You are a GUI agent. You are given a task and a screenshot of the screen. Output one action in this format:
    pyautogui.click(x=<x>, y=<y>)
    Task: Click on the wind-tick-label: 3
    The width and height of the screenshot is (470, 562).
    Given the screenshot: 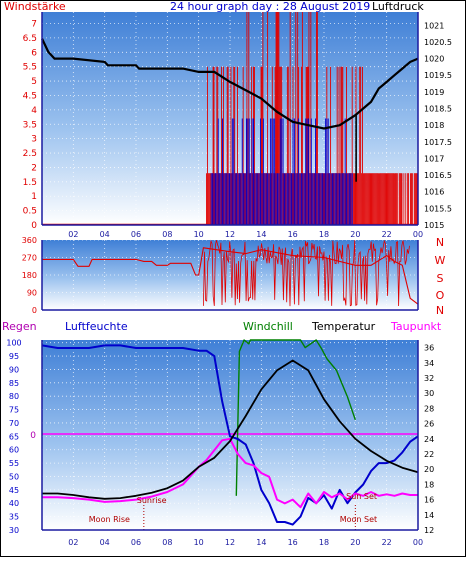 What is the action you would take?
    pyautogui.click(x=34, y=140)
    